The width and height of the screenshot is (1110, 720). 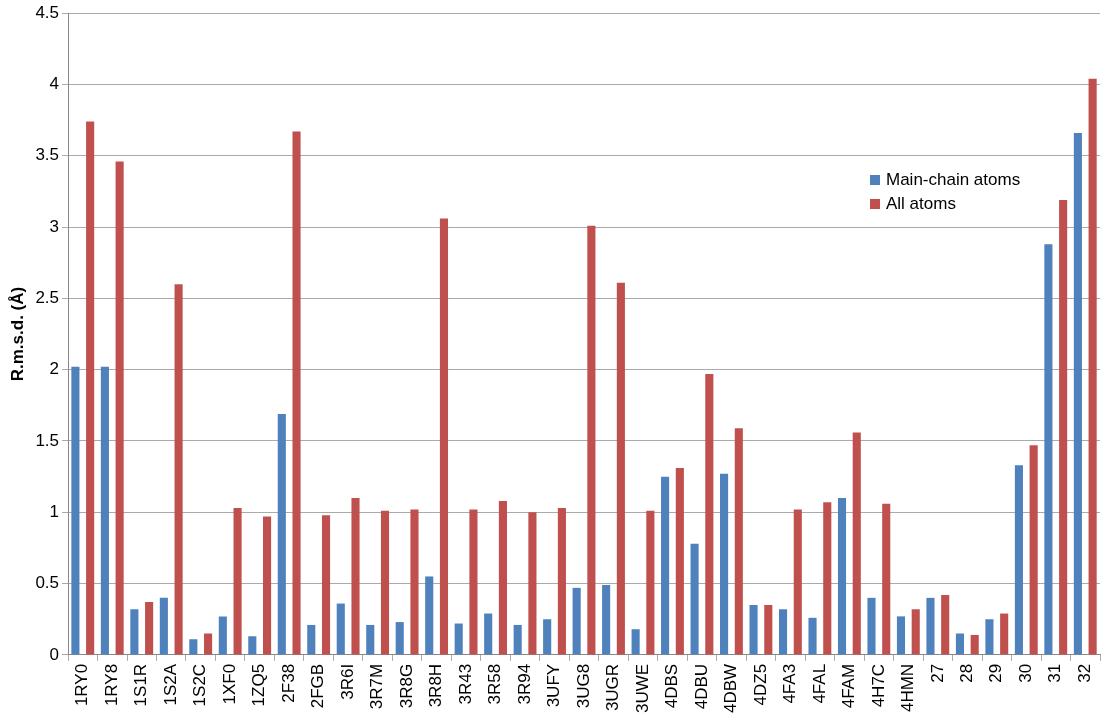 I want to click on x-tick-label: 1ZQ5, so click(x=259, y=685).